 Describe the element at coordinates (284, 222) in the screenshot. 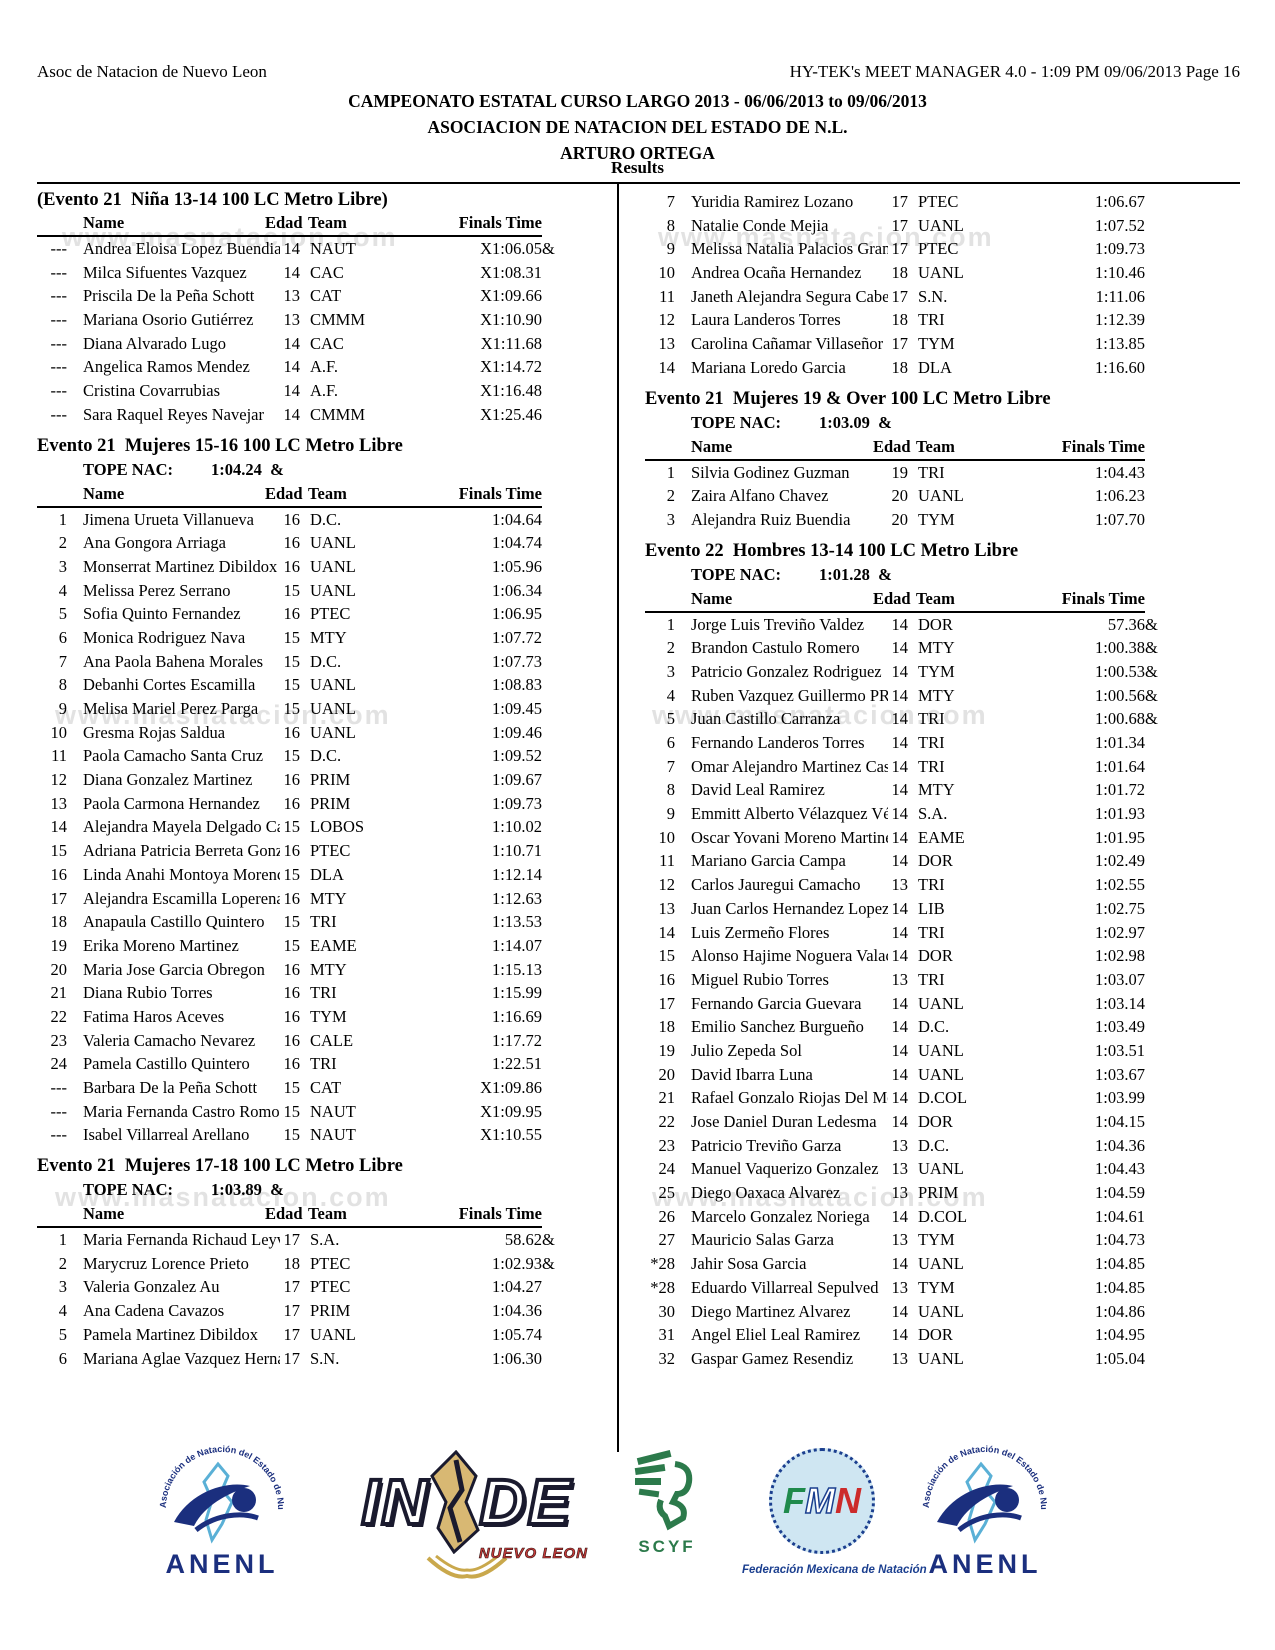

I see `column-header-edad: Edad` at that location.